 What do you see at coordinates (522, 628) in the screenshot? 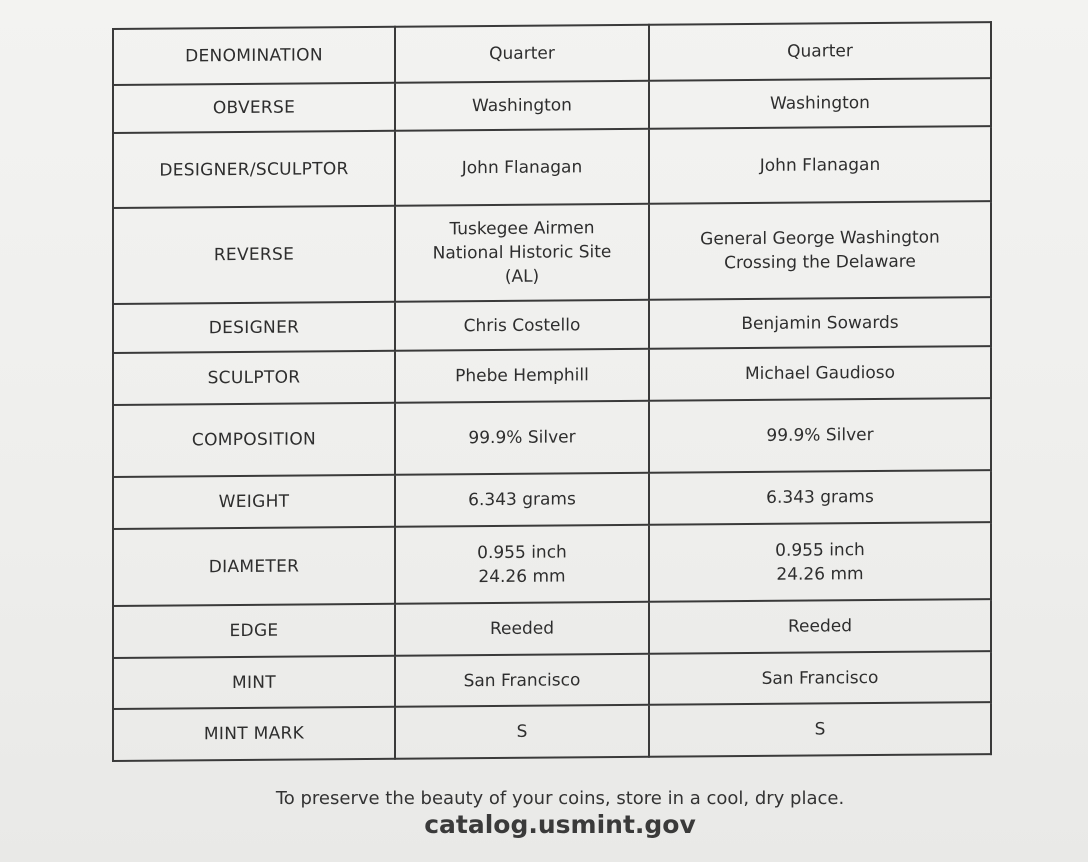
I see `coin-1-value: Reeded` at bounding box center [522, 628].